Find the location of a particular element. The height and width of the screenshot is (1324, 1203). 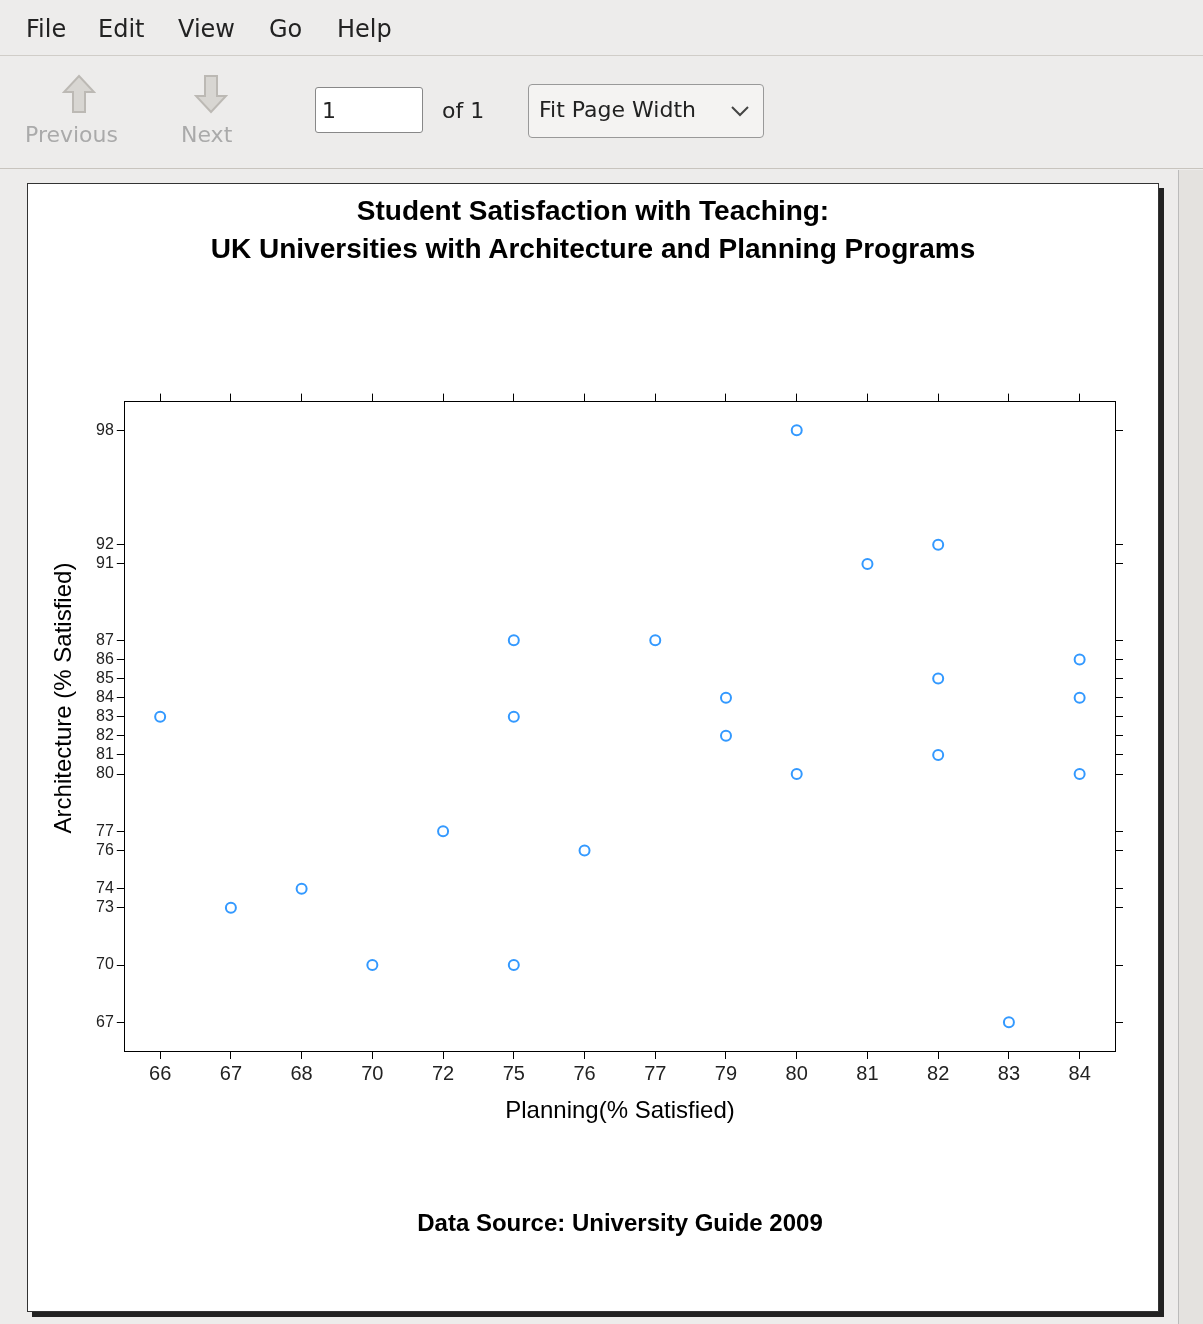

x-tick-label: 83 is located at coordinates (1009, 1072).